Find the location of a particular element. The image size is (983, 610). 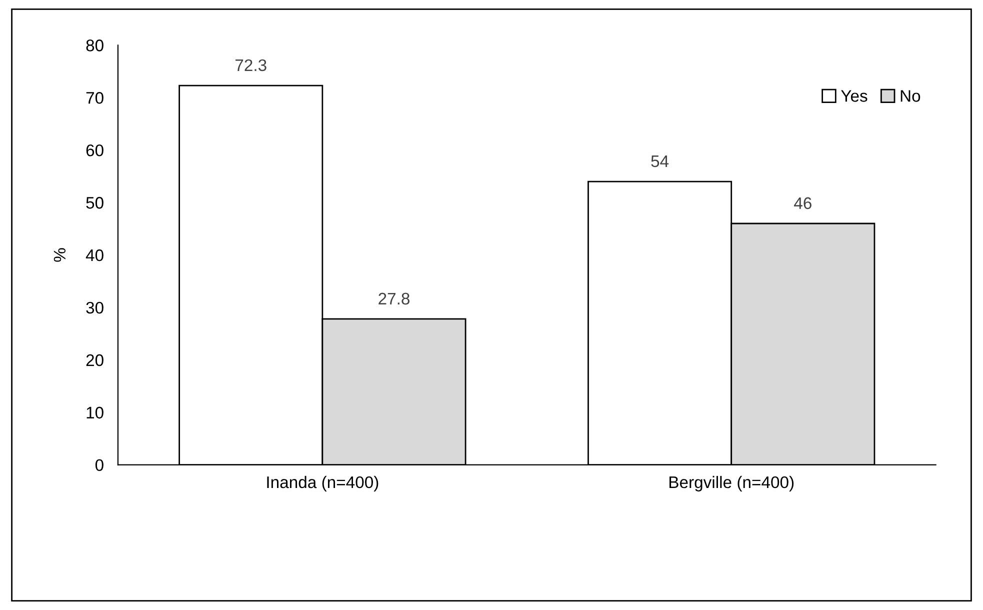

data-label: 46 is located at coordinates (803, 203).